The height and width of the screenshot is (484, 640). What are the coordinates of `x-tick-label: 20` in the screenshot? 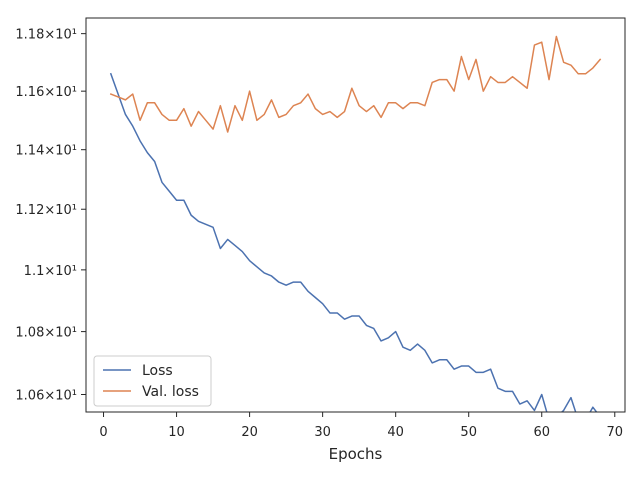 It's located at (249, 432).